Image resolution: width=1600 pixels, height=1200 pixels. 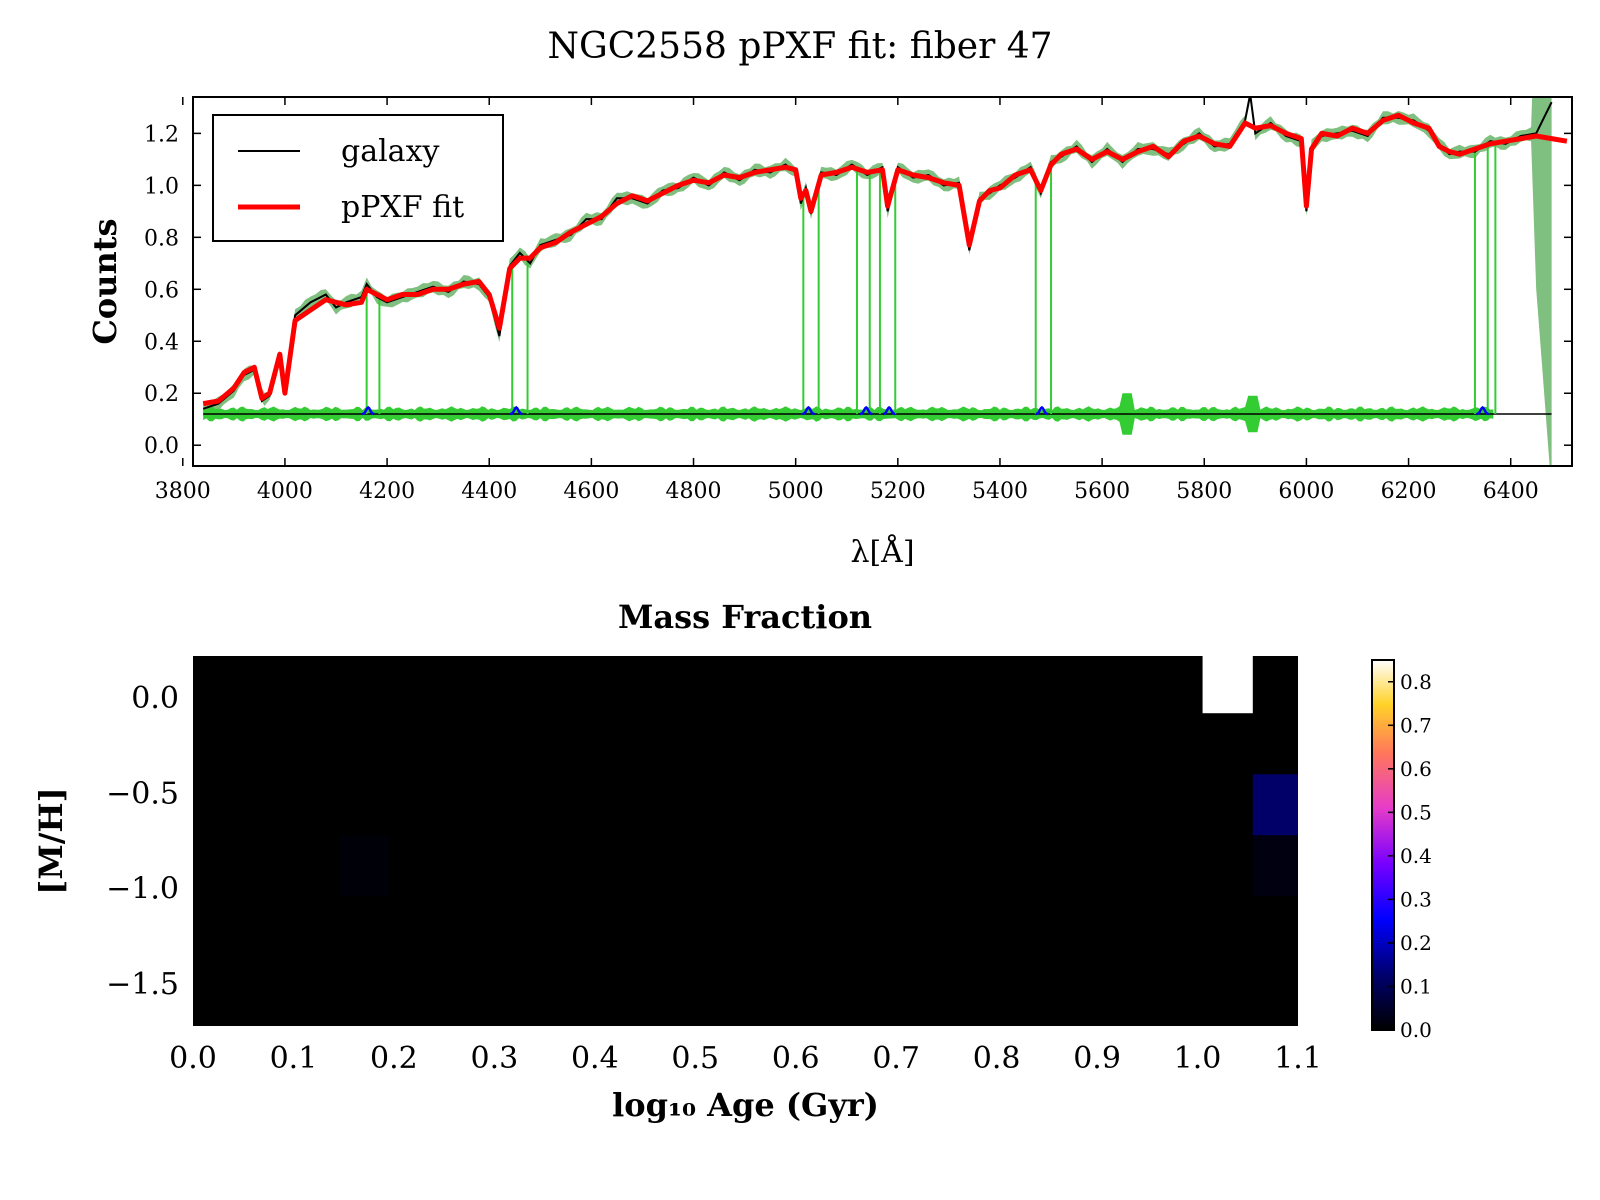 I want to click on colorbar-gradient, so click(x=1383, y=845).